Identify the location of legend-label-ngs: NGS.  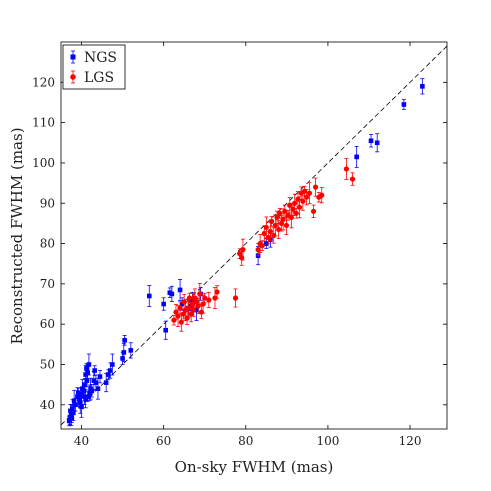
(100, 58).